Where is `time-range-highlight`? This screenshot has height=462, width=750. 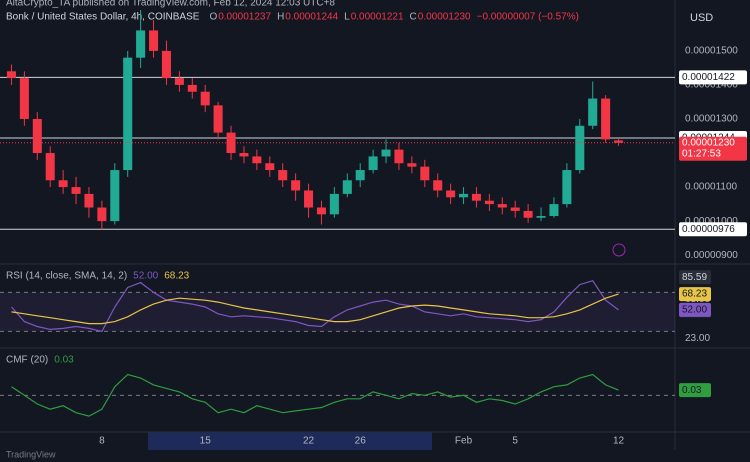 time-range-highlight is located at coordinates (290, 441).